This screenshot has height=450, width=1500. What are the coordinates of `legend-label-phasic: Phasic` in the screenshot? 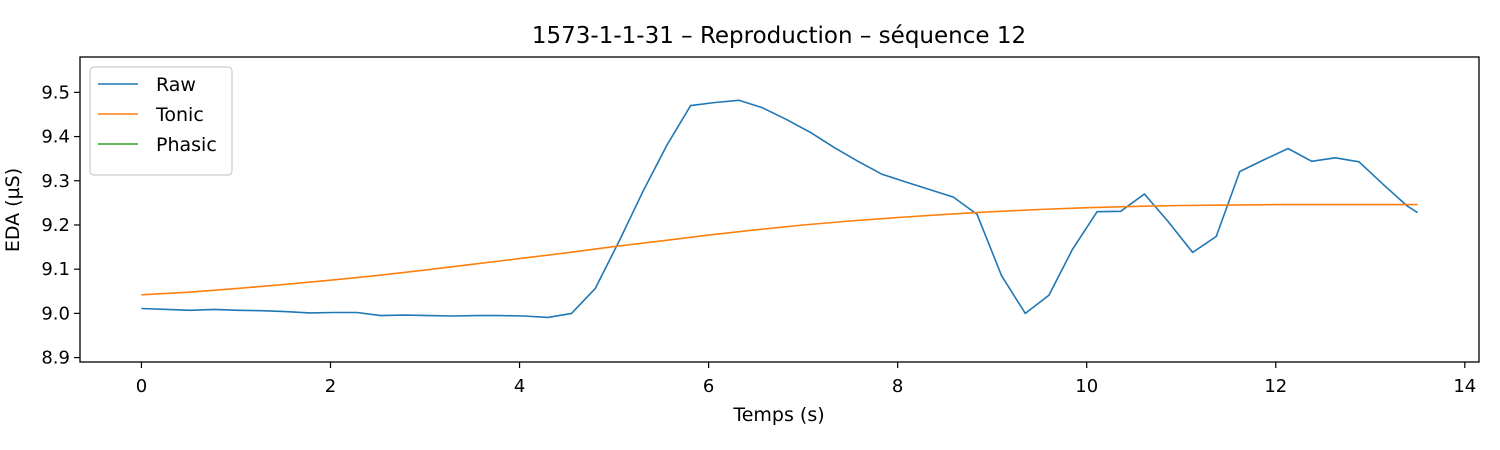 It's located at (186, 145).